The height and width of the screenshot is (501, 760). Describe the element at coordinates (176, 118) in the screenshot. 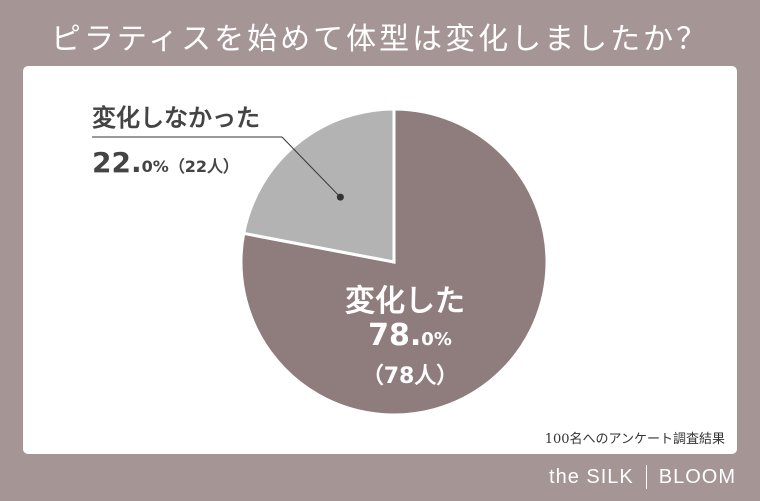

I see `slice-label-not-changed: 変化しなかった` at that location.